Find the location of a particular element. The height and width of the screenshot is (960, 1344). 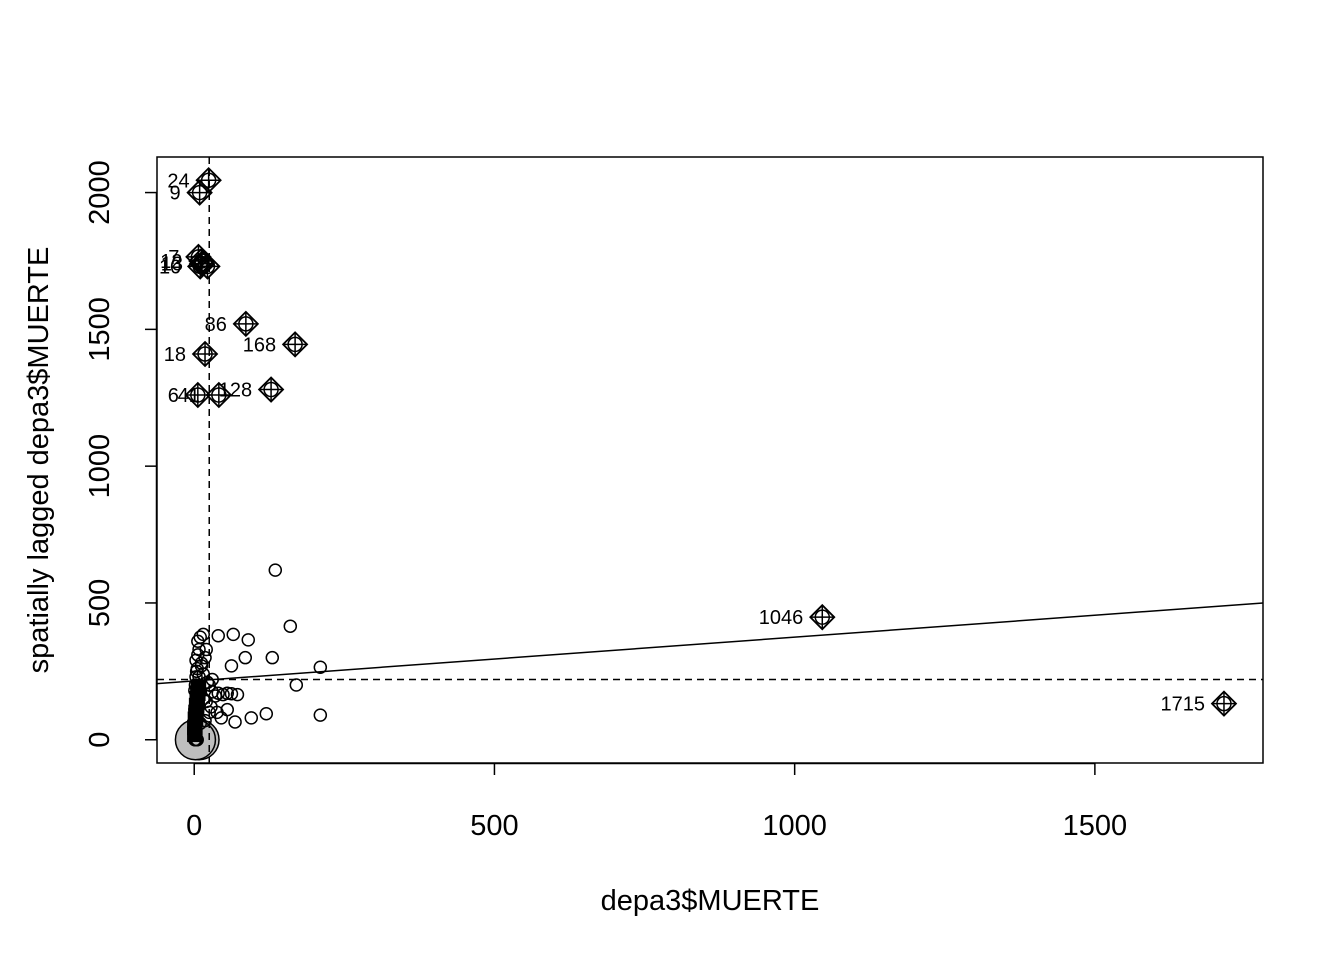

influential-label: 86 is located at coordinates (216, 325).